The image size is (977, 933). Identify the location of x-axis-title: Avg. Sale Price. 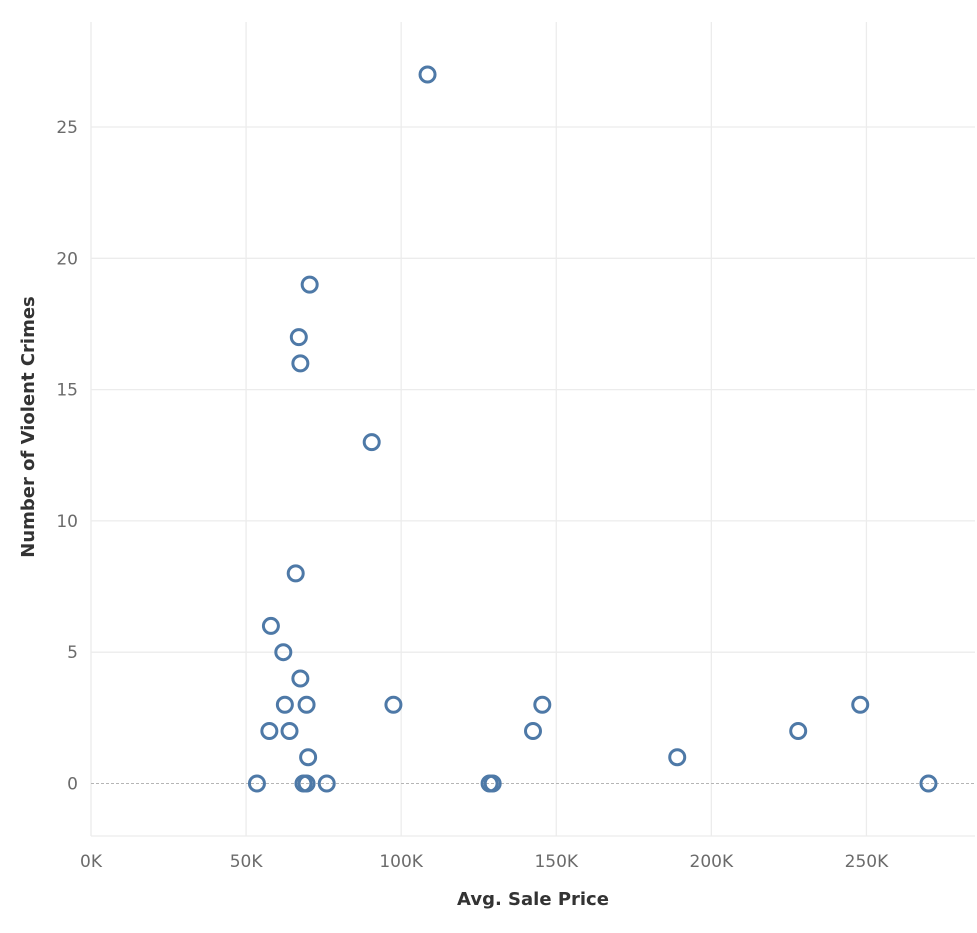
(533, 899).